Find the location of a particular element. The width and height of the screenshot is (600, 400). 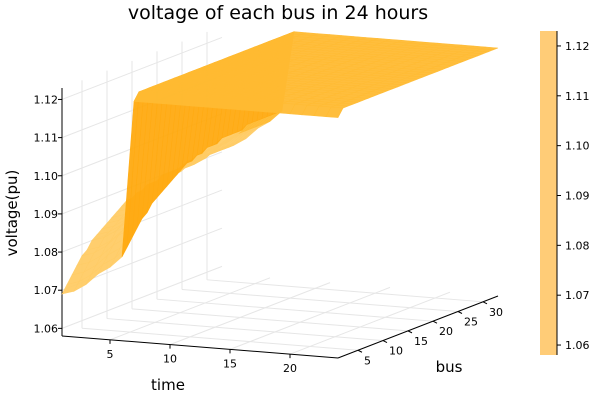

y-axis-ticks: 5 10 15 20 25 30 is located at coordinates (430, 334).